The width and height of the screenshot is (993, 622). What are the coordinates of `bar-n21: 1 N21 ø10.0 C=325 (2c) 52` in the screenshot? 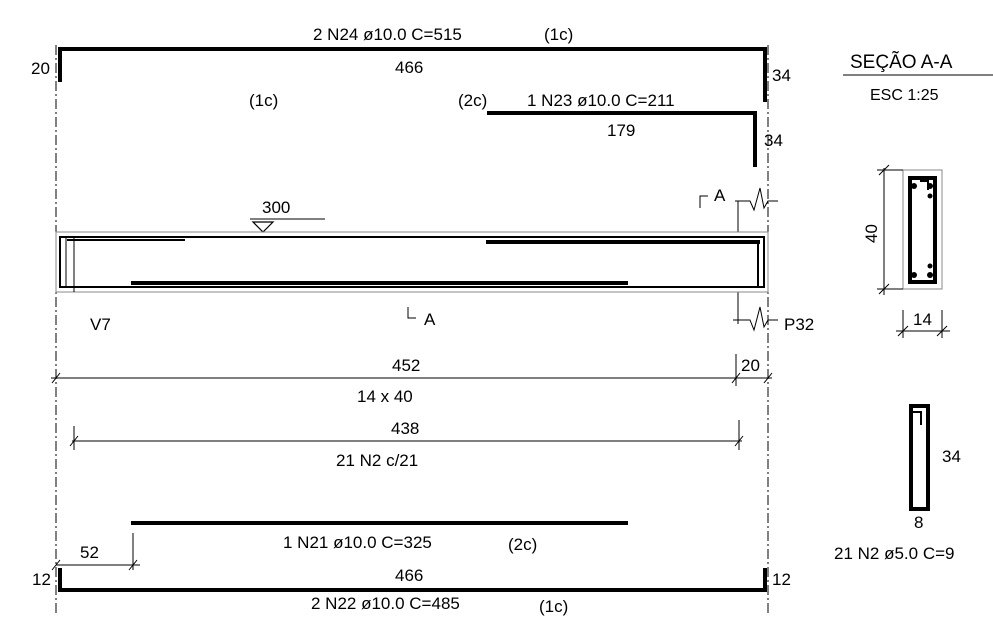 It's located at (339, 546).